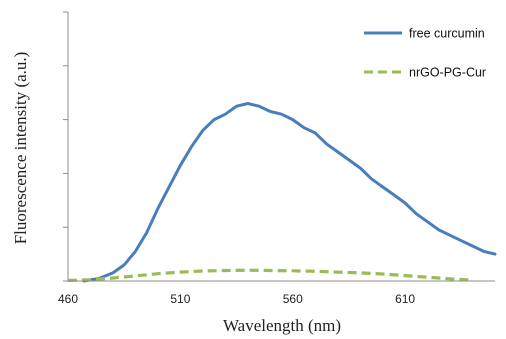 This screenshot has width=506, height=339. I want to click on x-tick-label: 460, so click(68, 299).